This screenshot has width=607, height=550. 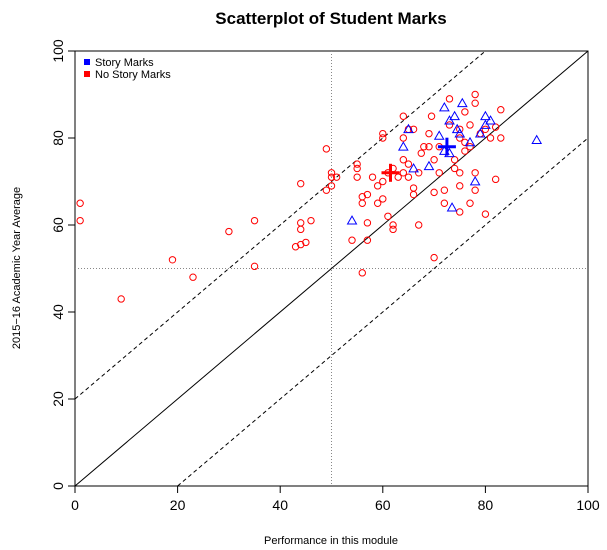 I want to click on series-means, so click(x=418, y=159).